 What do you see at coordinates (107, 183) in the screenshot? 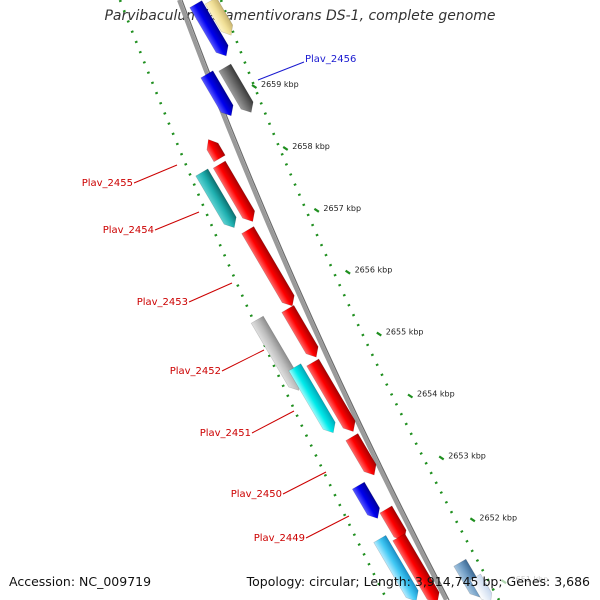
I see `gene-label: Plav_2455` at bounding box center [107, 183].